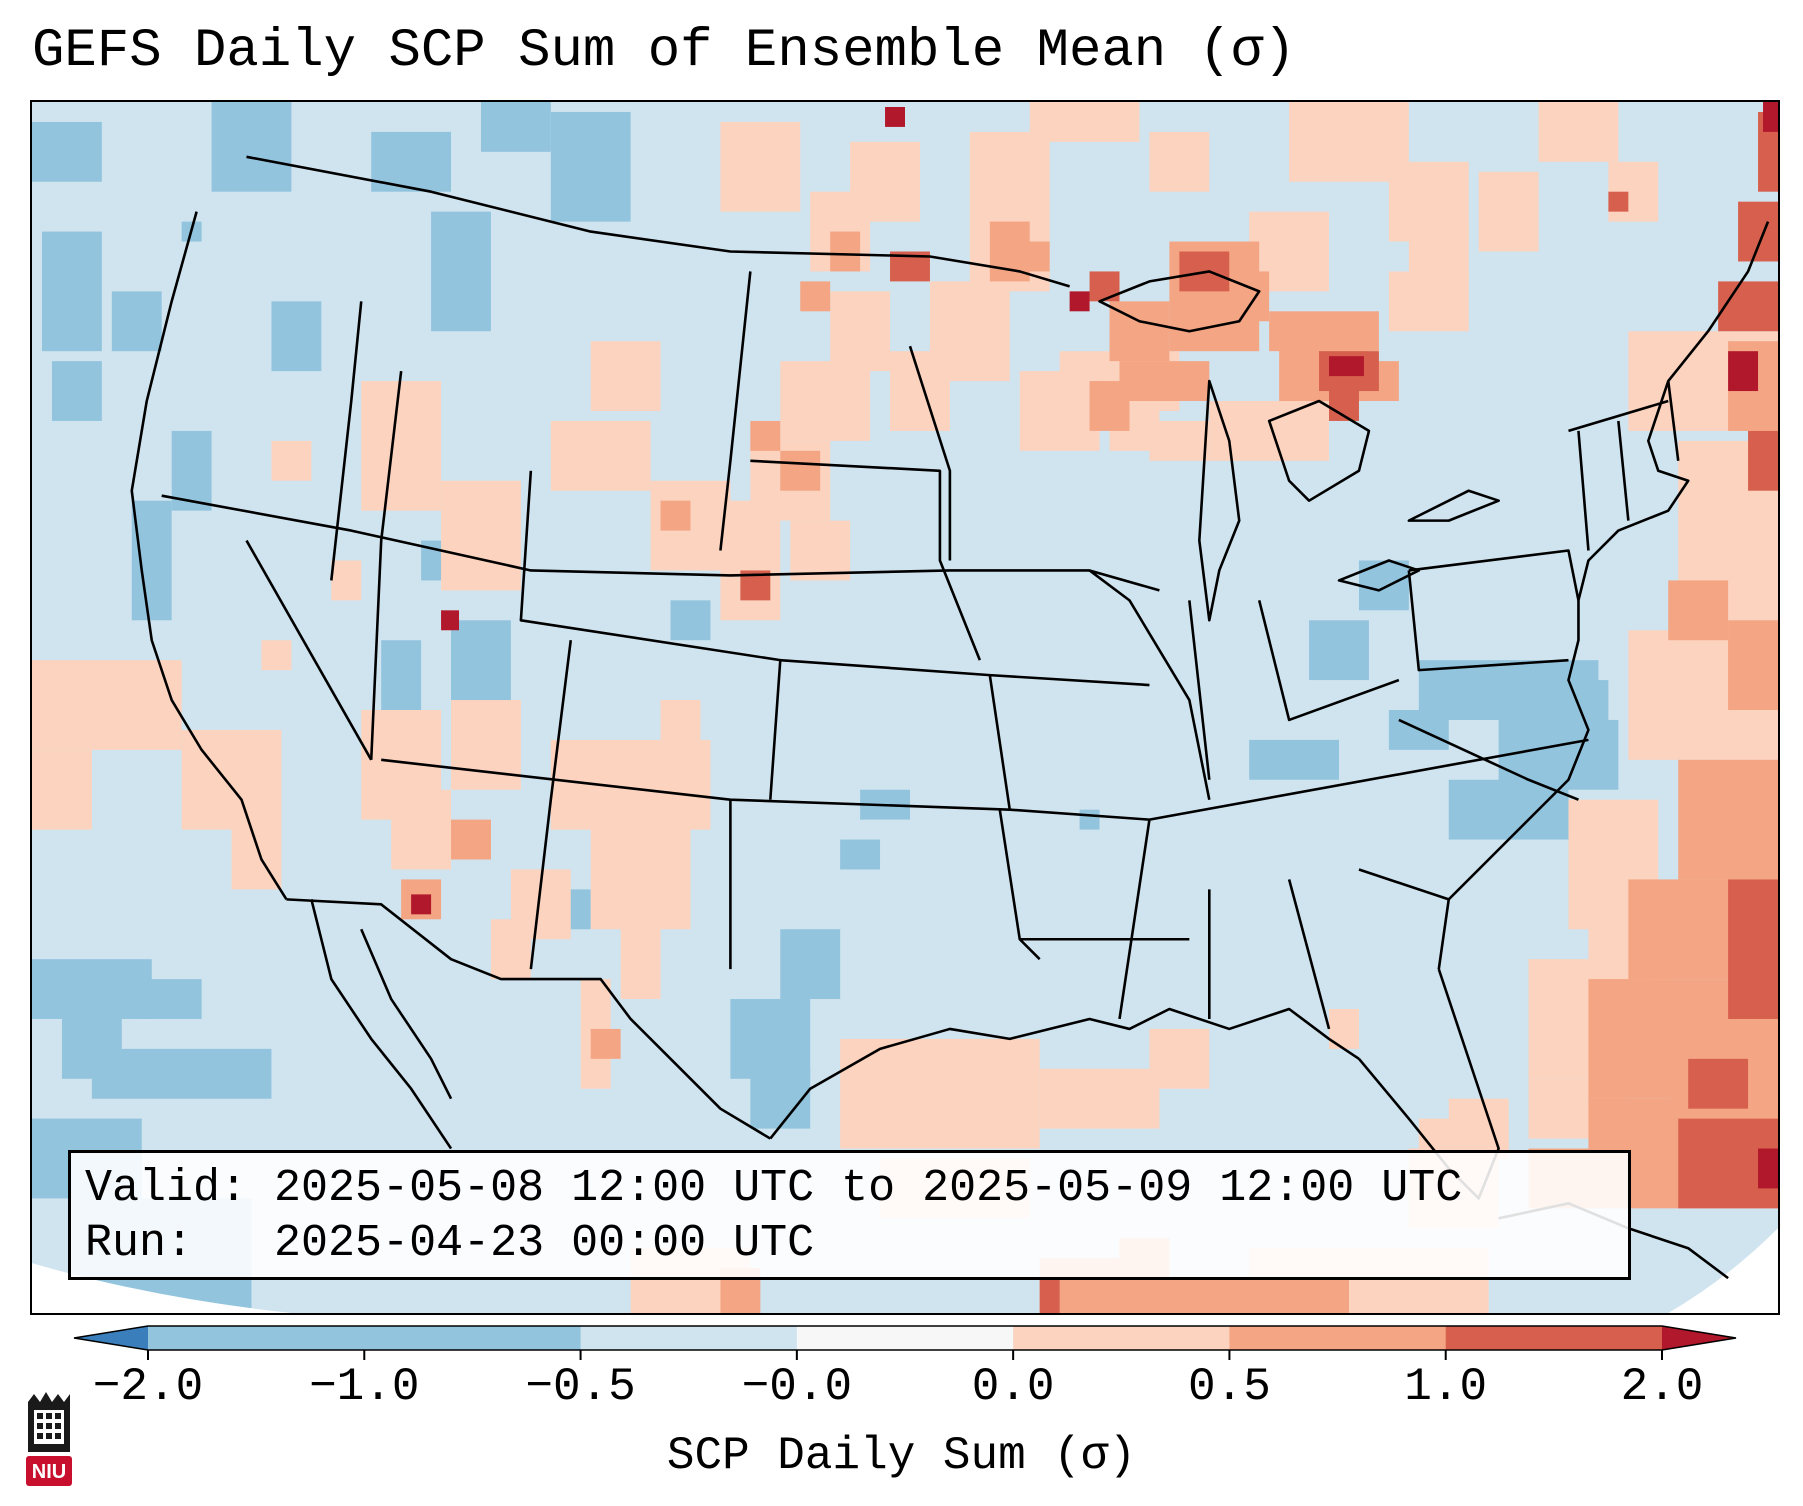  Describe the element at coordinates (1699, 1338) in the screenshot. I see `colorbar-extend-high` at that location.